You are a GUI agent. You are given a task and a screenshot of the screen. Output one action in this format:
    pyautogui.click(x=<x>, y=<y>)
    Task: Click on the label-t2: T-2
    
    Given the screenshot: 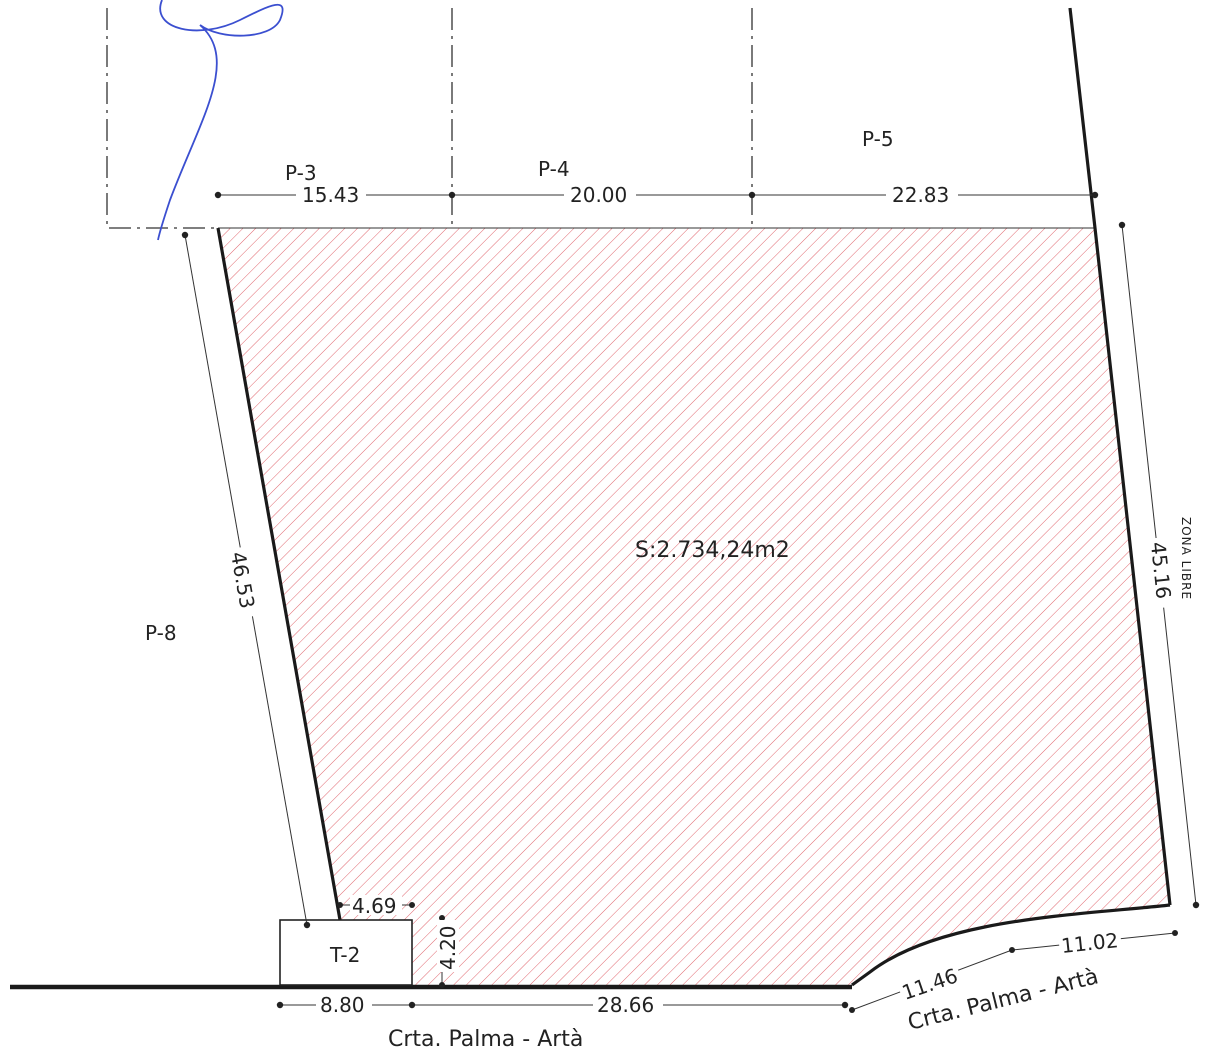 What is the action you would take?
    pyautogui.click(x=344, y=955)
    